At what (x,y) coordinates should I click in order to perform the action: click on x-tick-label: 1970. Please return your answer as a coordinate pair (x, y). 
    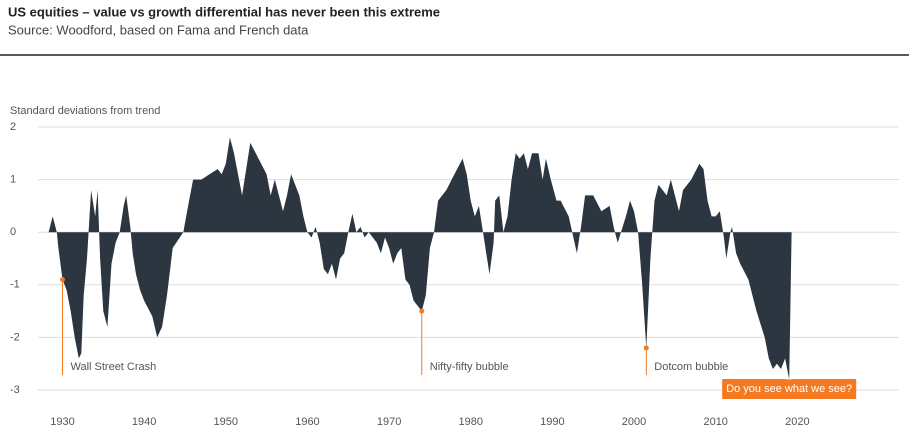
    Looking at the image, I should click on (389, 422).